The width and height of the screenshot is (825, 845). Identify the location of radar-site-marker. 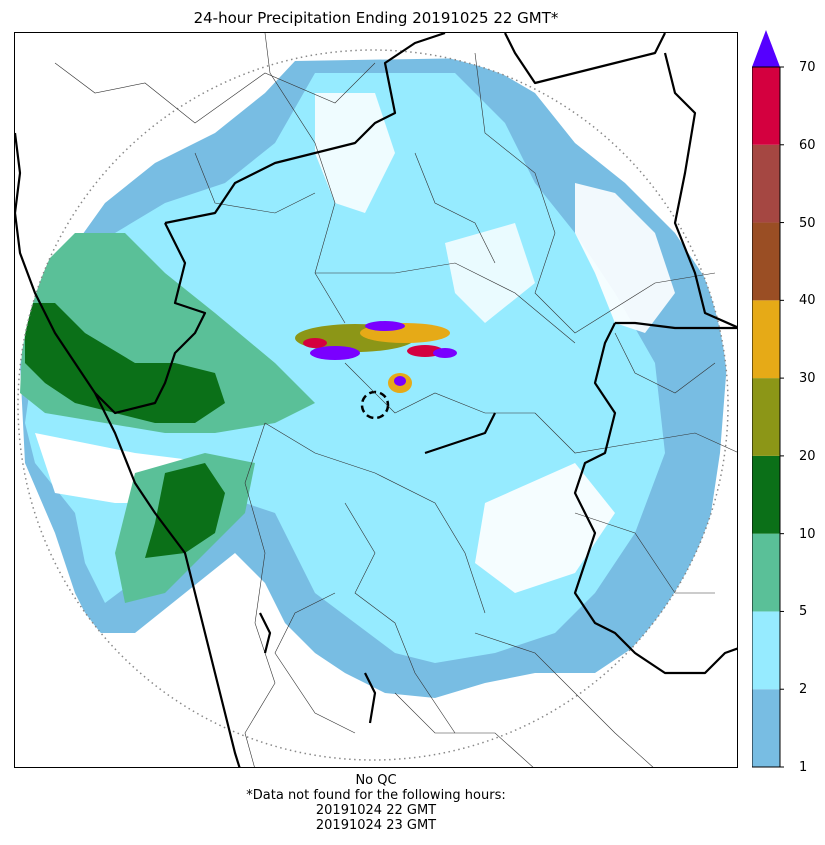
(375, 405).